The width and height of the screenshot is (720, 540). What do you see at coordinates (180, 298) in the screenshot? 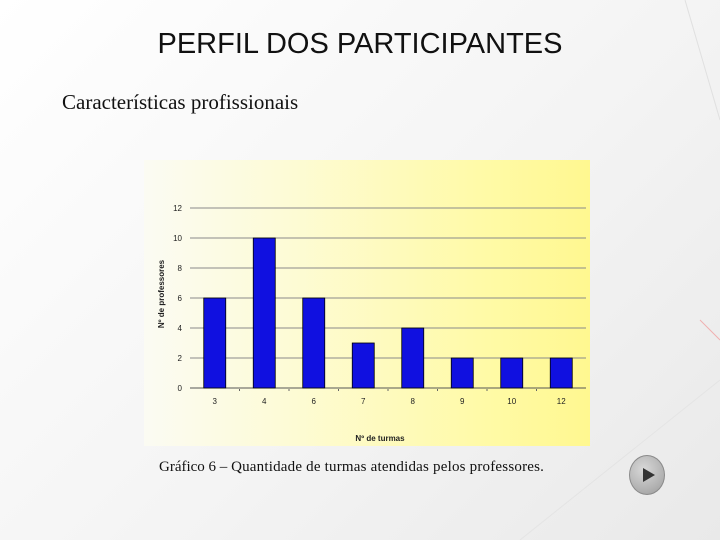
I see `y-tick-label: 6` at bounding box center [180, 298].